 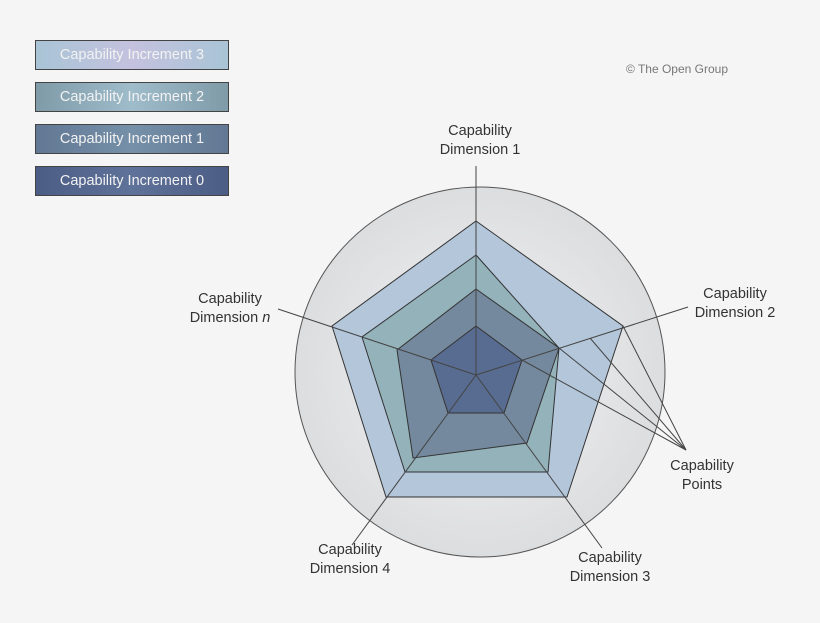 What do you see at coordinates (132, 139) in the screenshot?
I see `legend-increment-1: Capability Increment 1` at bounding box center [132, 139].